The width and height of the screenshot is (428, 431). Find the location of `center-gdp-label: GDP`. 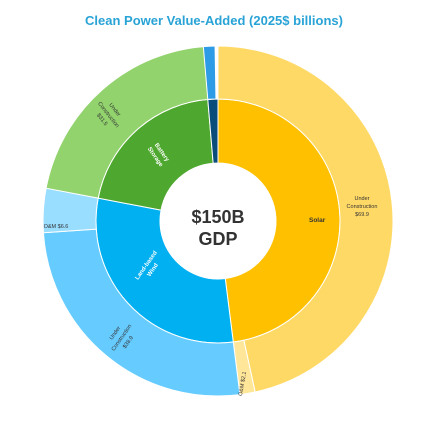

center-gdp-label: GDP is located at coordinates (217, 239).